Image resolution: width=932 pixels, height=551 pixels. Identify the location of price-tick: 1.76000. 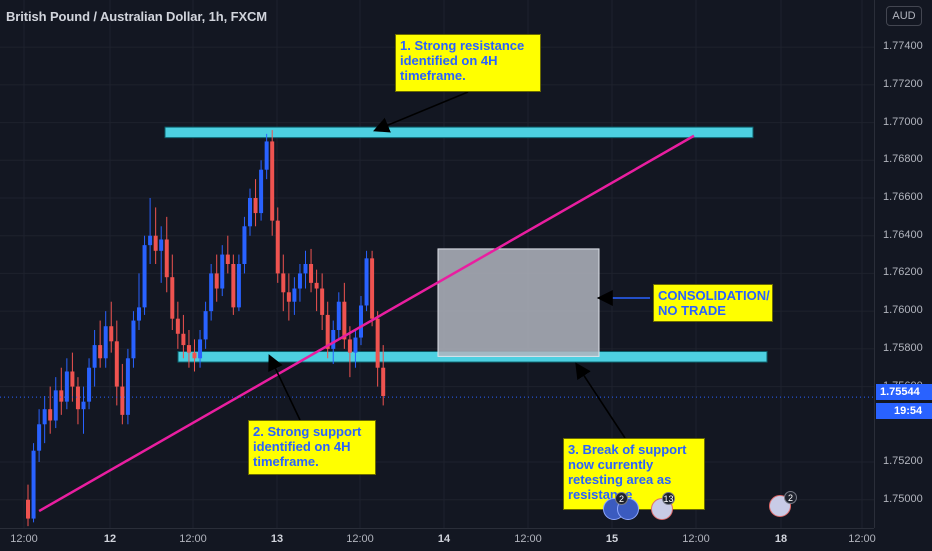
(903, 310).